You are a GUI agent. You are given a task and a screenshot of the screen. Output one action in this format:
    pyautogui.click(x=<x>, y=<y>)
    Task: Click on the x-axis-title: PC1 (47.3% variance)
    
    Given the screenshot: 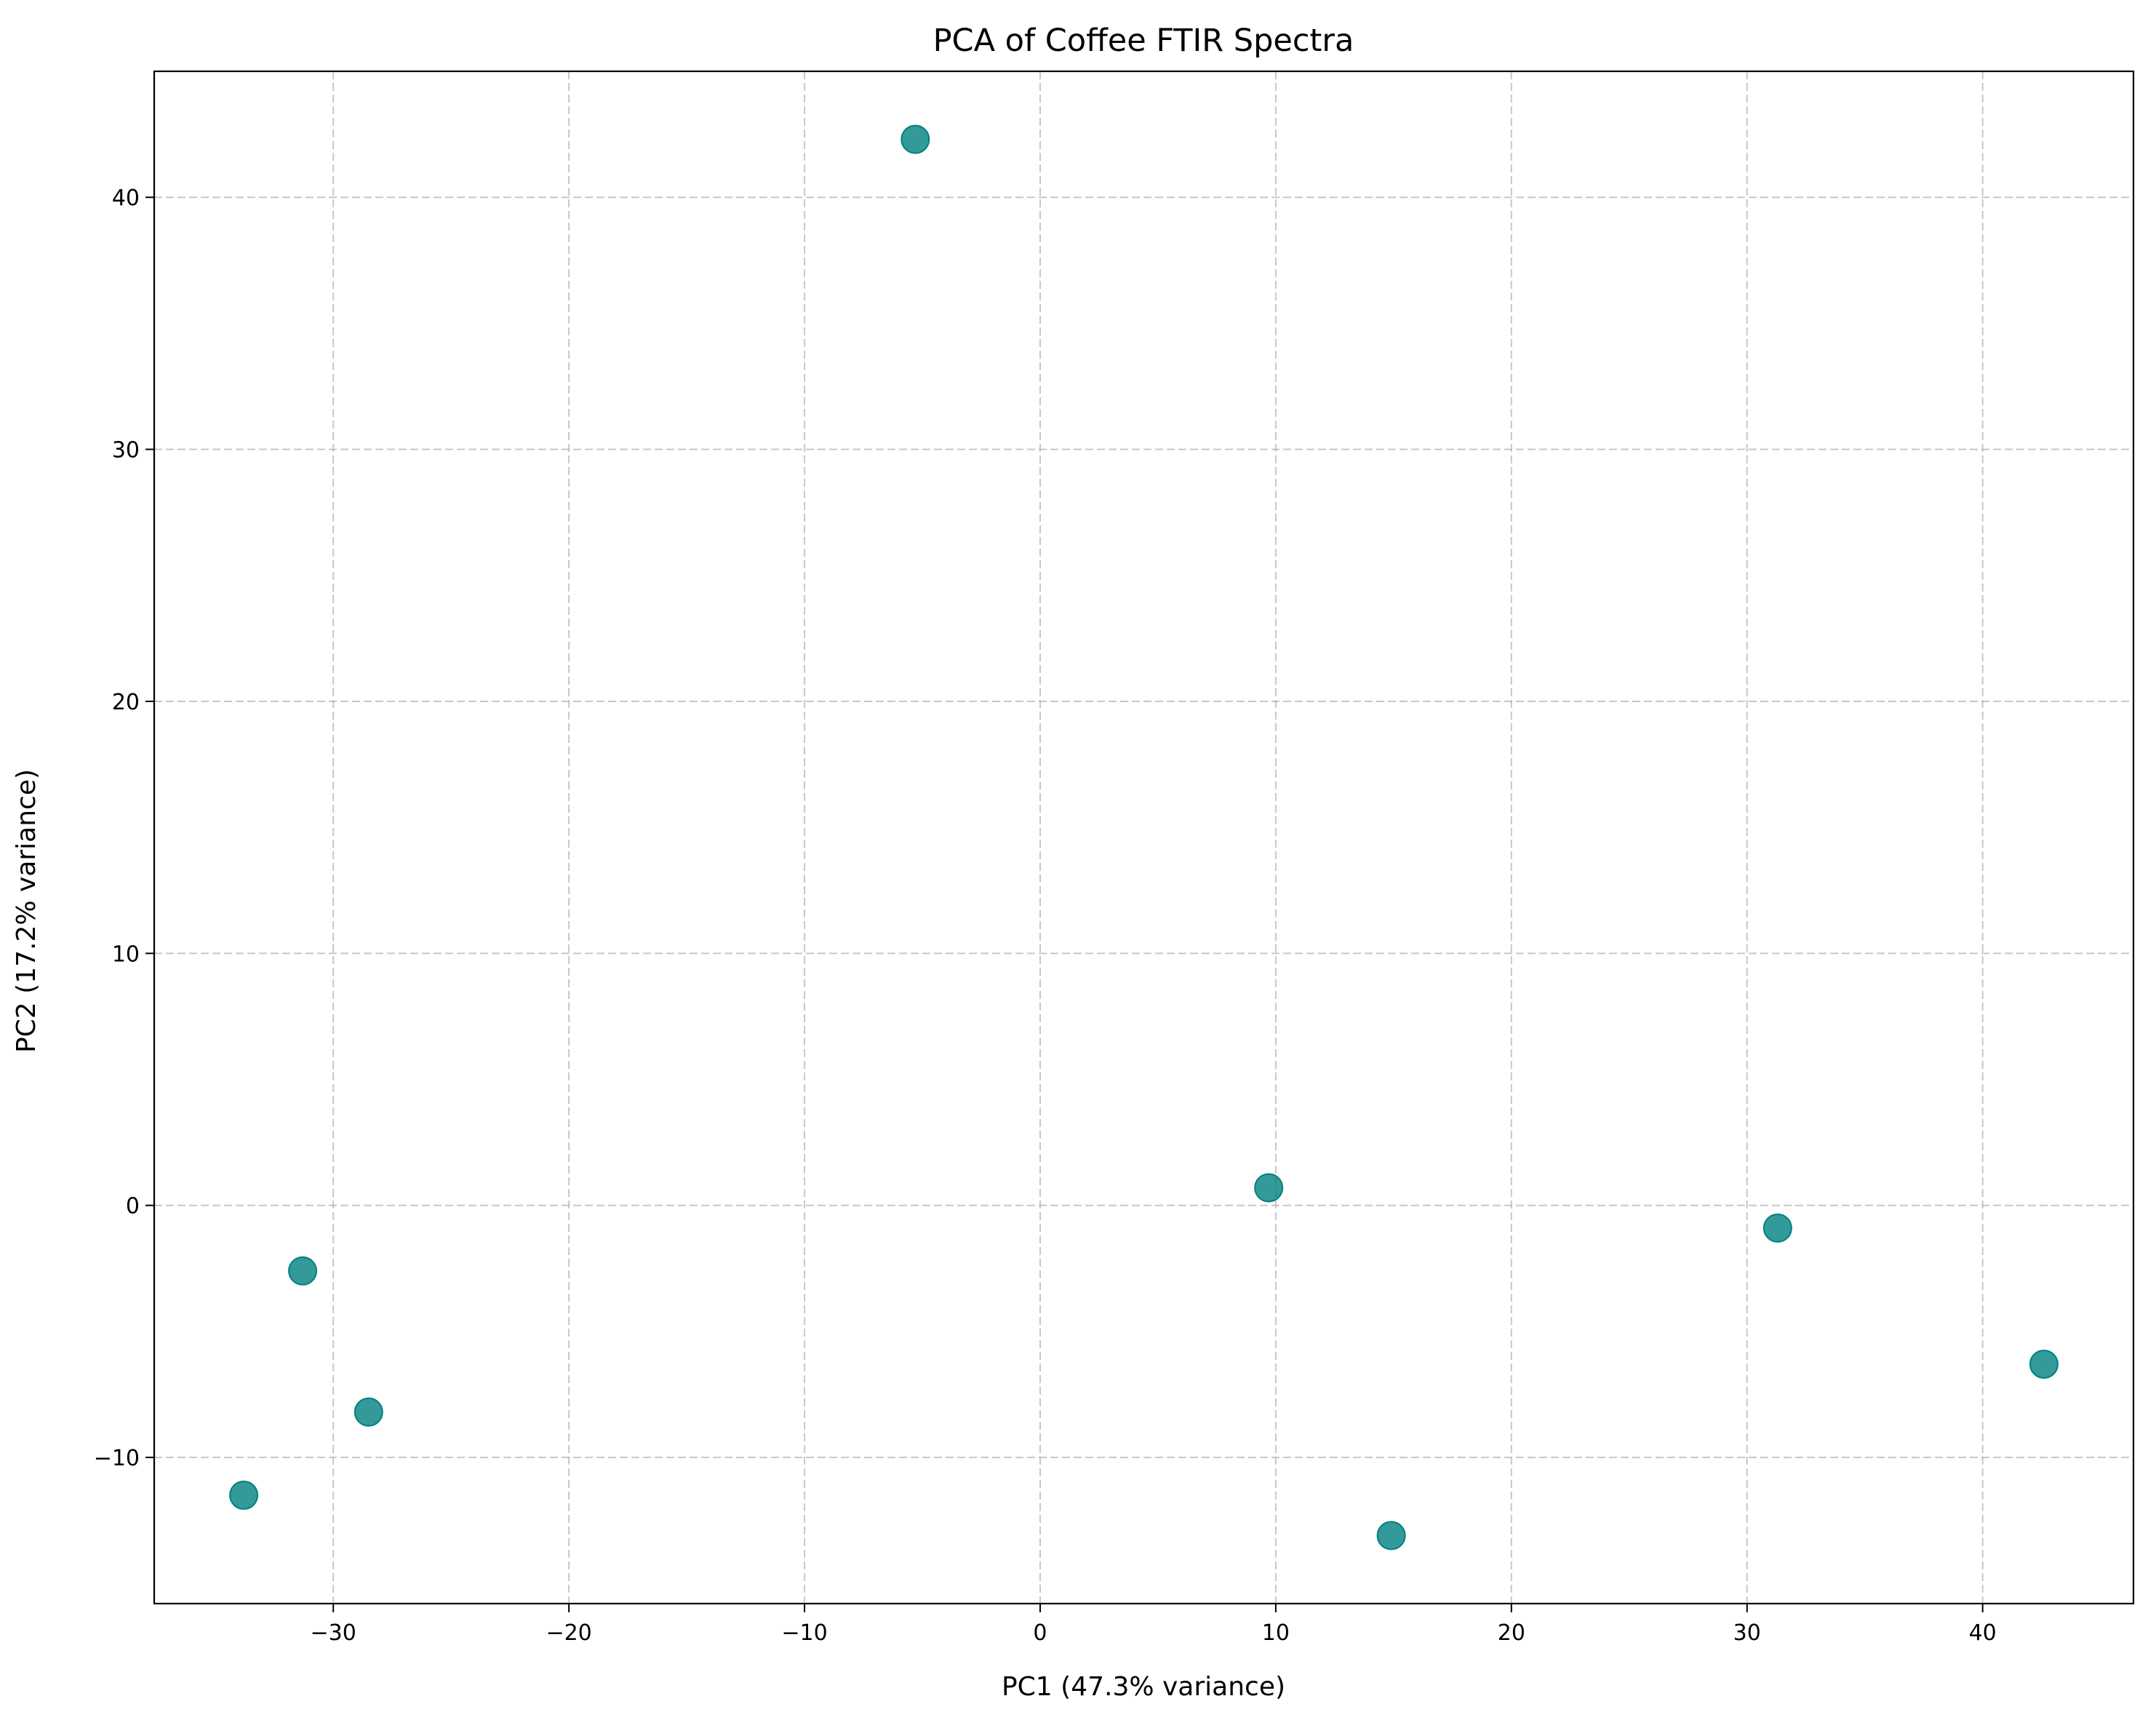 What is the action you would take?
    pyautogui.click(x=1143, y=1687)
    